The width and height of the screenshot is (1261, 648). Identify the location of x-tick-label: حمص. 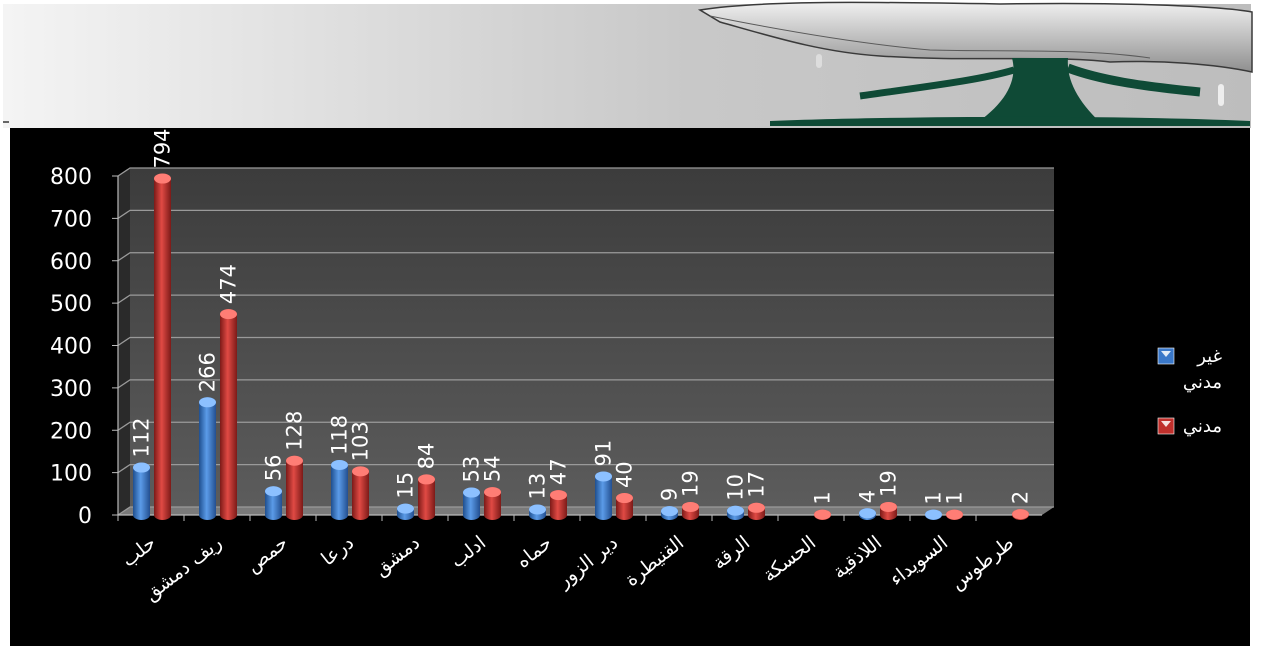
(267, 555).